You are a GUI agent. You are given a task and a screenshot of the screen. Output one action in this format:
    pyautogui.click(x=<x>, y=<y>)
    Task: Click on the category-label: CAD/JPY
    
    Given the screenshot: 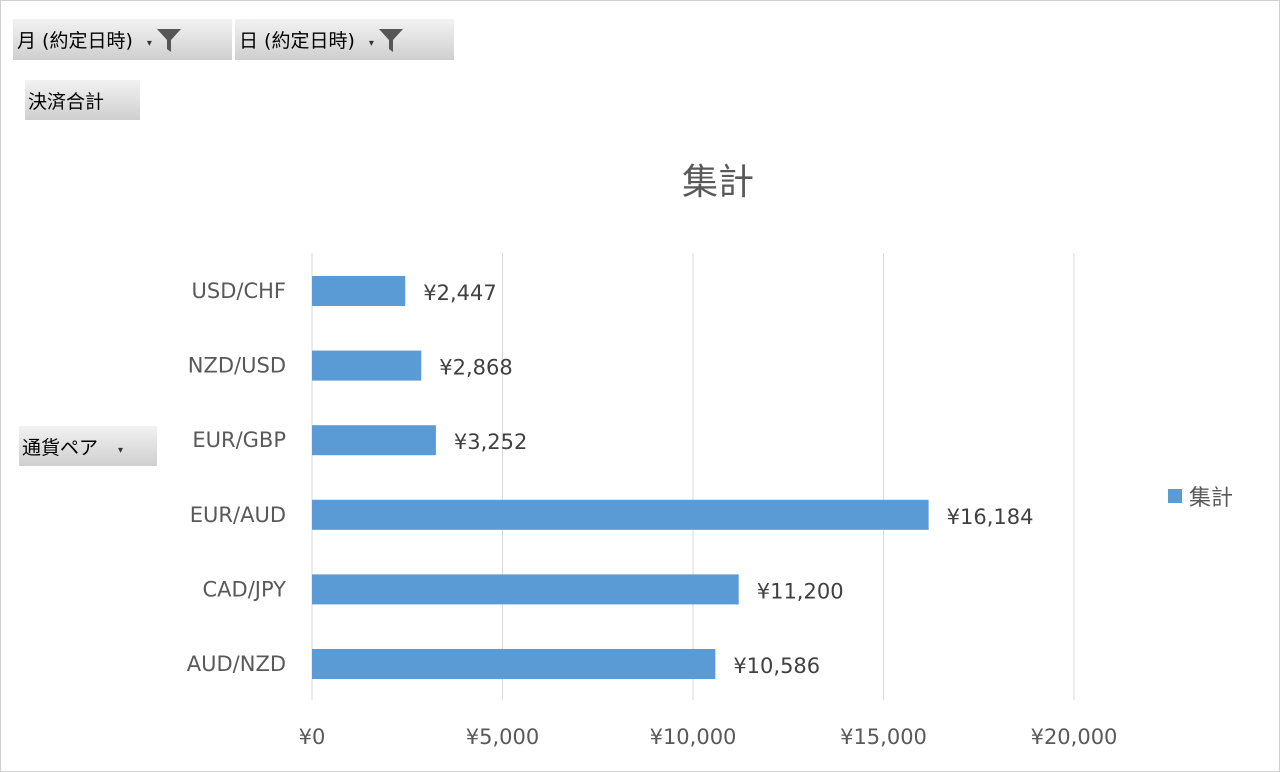 What is the action you would take?
    pyautogui.click(x=245, y=589)
    